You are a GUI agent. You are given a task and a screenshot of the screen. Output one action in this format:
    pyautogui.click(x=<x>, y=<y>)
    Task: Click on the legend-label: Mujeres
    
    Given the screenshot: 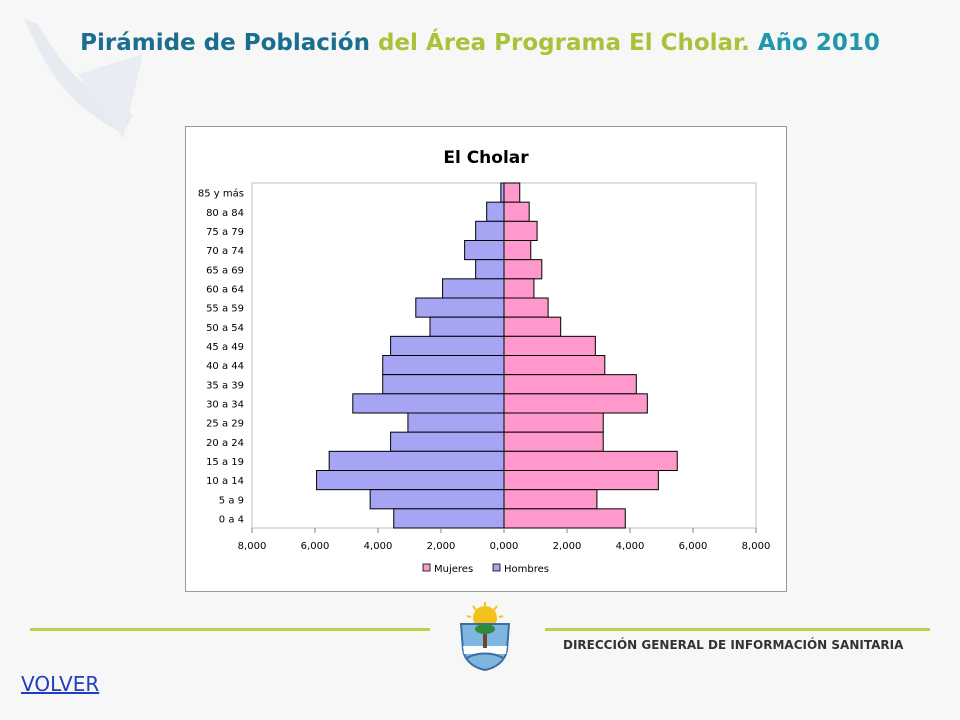 What is the action you would take?
    pyautogui.click(x=453, y=569)
    